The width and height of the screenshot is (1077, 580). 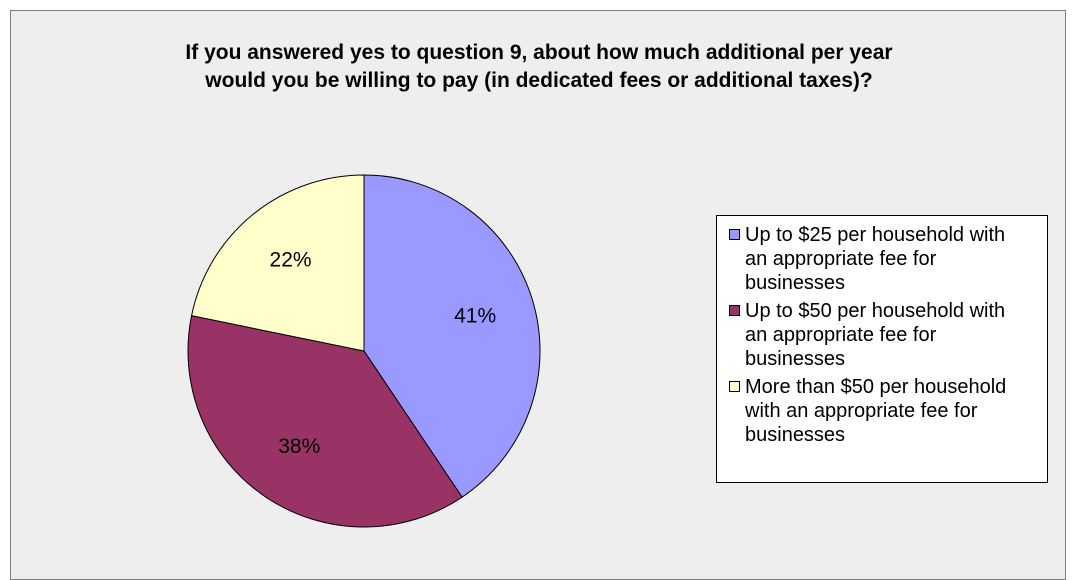 What do you see at coordinates (475, 316) in the screenshot?
I see `pie-data-label-1: 41%` at bounding box center [475, 316].